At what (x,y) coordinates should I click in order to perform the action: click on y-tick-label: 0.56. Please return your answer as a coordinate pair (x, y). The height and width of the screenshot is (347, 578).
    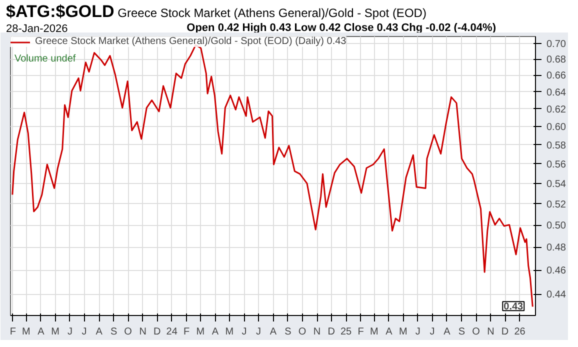
    Looking at the image, I should click on (556, 164).